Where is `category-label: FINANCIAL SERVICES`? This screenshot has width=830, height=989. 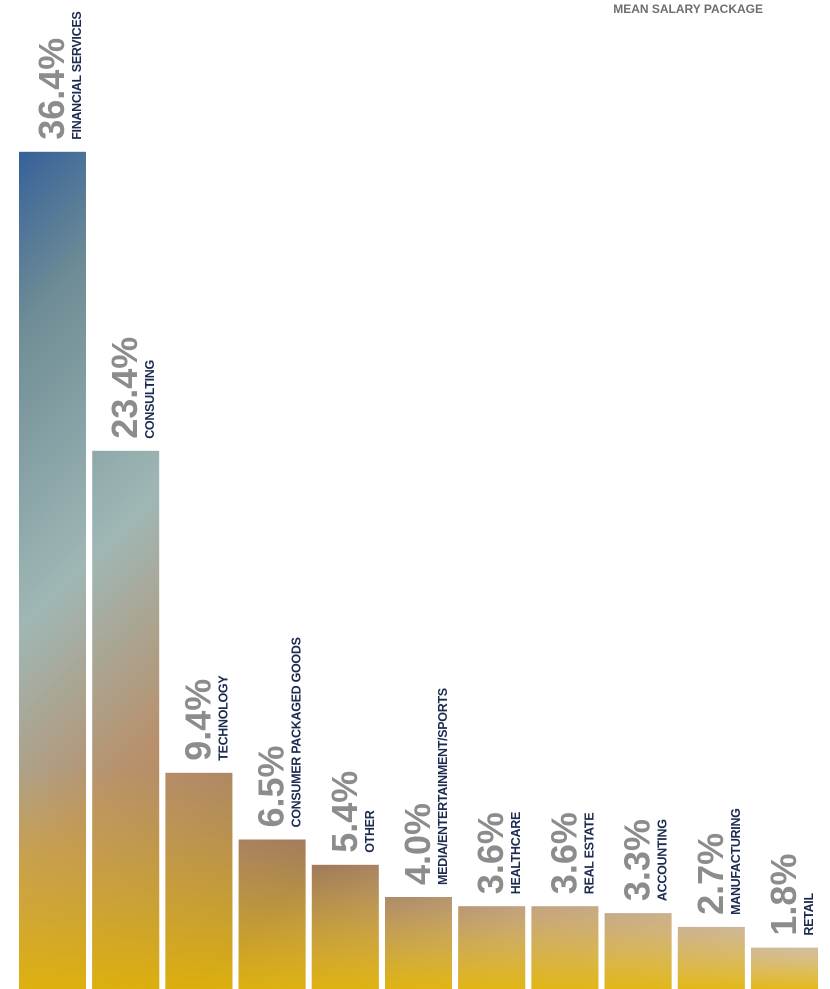
category-label: FINANCIAL SERVICES is located at coordinates (77, 76).